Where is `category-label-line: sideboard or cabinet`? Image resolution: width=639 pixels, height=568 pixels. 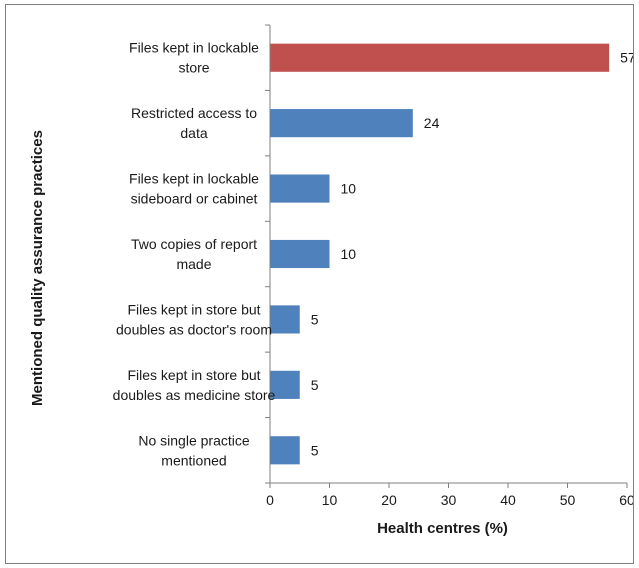 category-label-line: sideboard or cabinet is located at coordinates (194, 199).